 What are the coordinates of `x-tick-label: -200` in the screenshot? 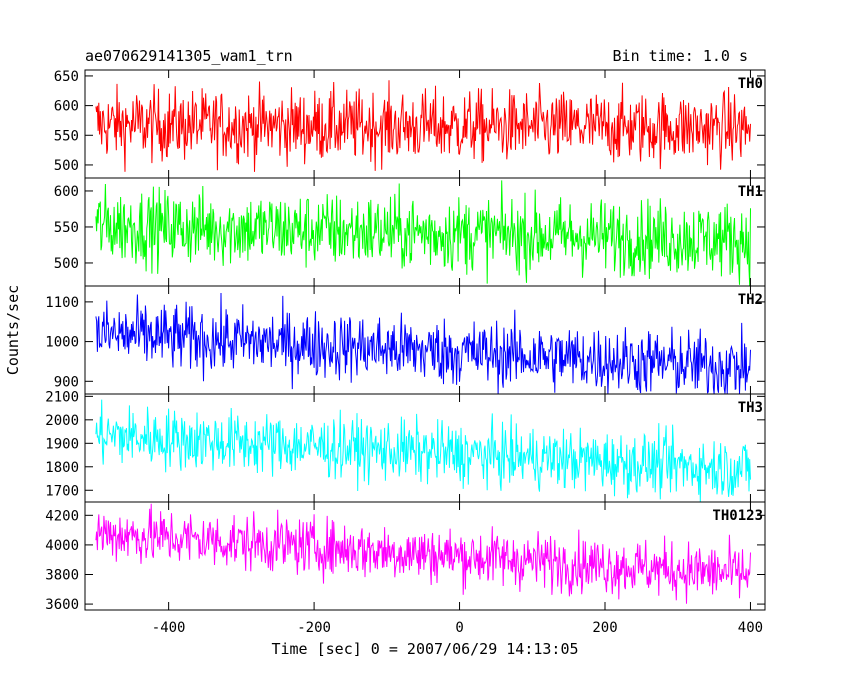 It's located at (314, 628).